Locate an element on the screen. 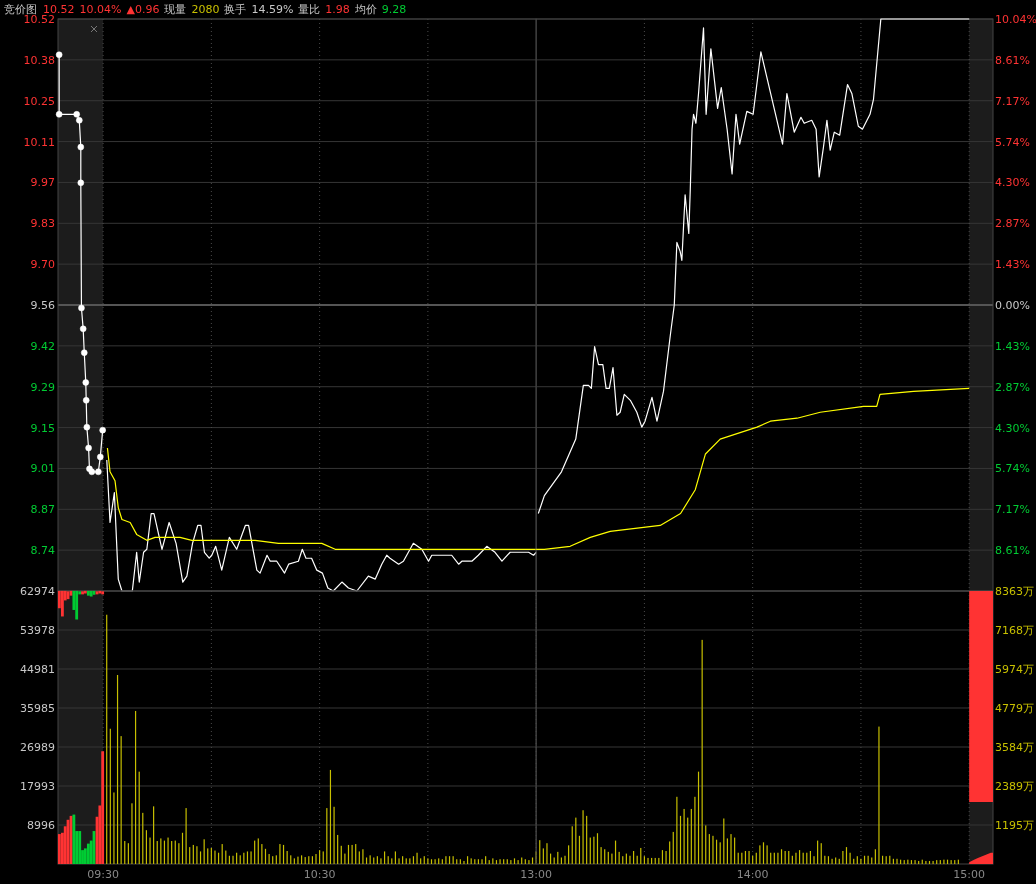 The image size is (1036, 884). y-tick-label: 62974 is located at coordinates (37, 591).